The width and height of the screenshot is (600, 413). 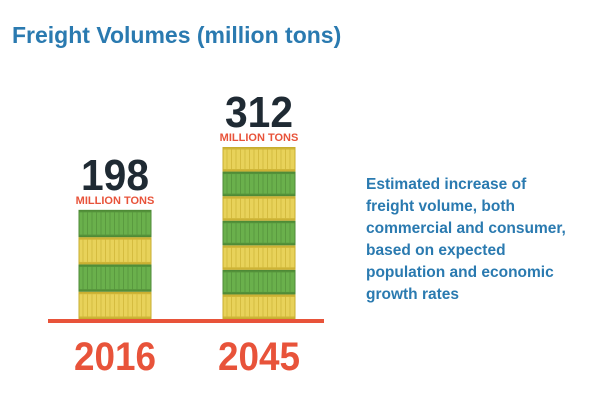 What do you see at coordinates (115, 357) in the screenshot?
I see `category-label: 2016` at bounding box center [115, 357].